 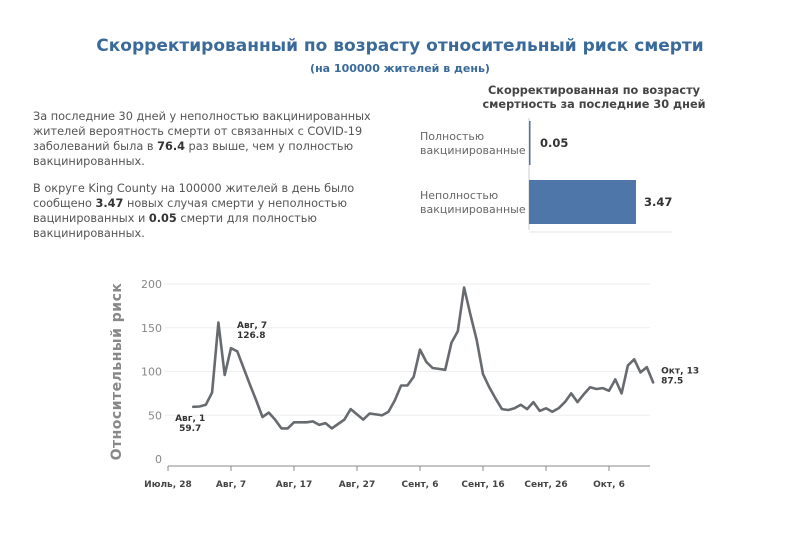 What do you see at coordinates (109, 203) in the screenshot?
I see `unvaccinated-deaths-value: 3.47` at bounding box center [109, 203].